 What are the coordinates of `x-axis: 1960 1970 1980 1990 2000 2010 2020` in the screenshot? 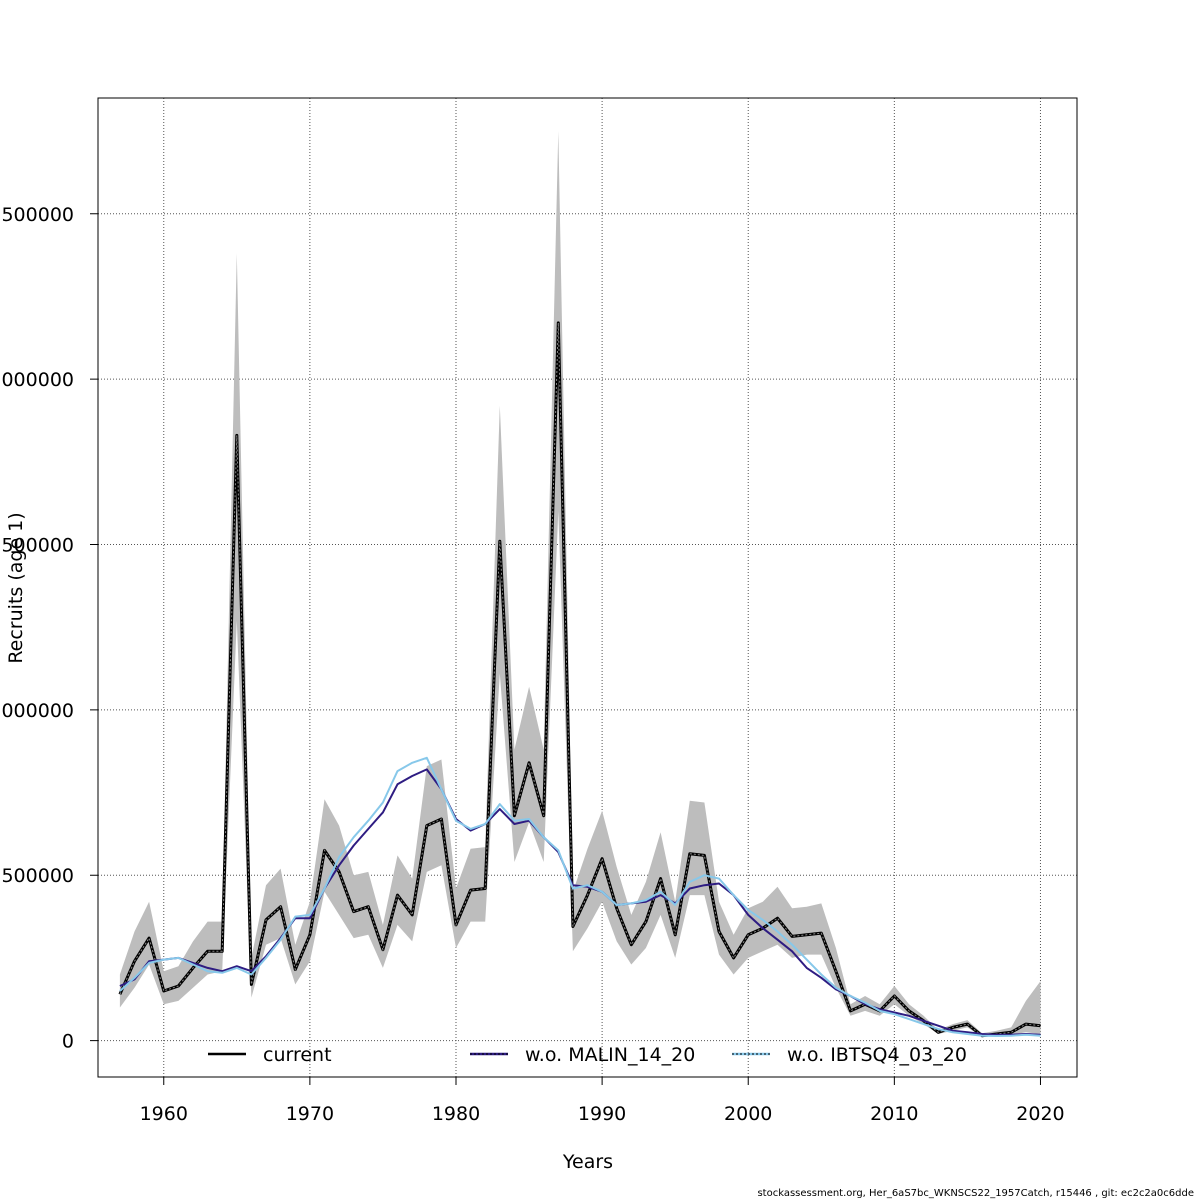 It's located at (602, 1101).